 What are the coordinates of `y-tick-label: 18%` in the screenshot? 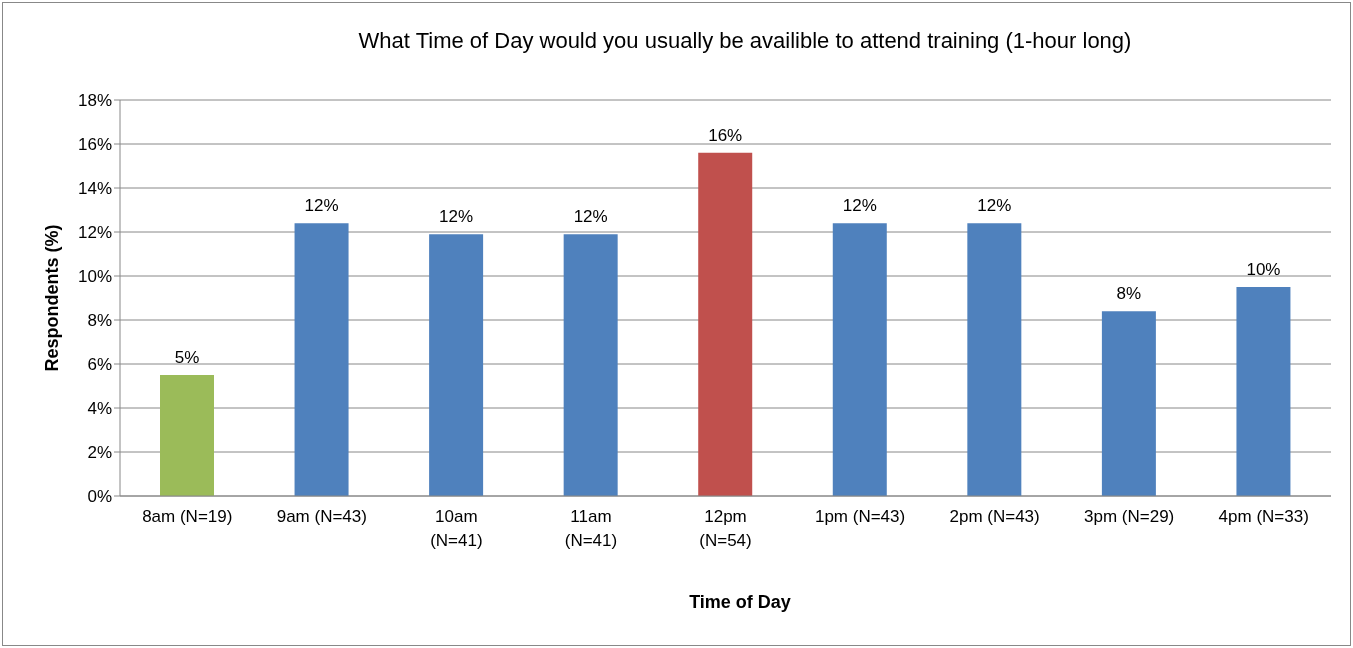 It's located at (94, 101).